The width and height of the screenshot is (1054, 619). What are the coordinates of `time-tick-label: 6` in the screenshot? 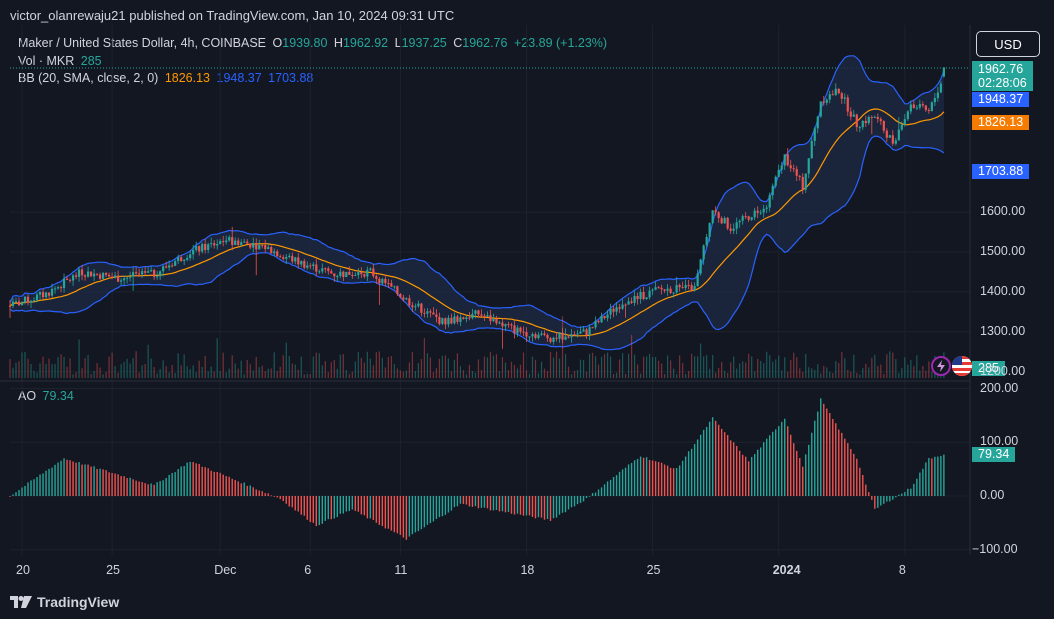 It's located at (308, 570).